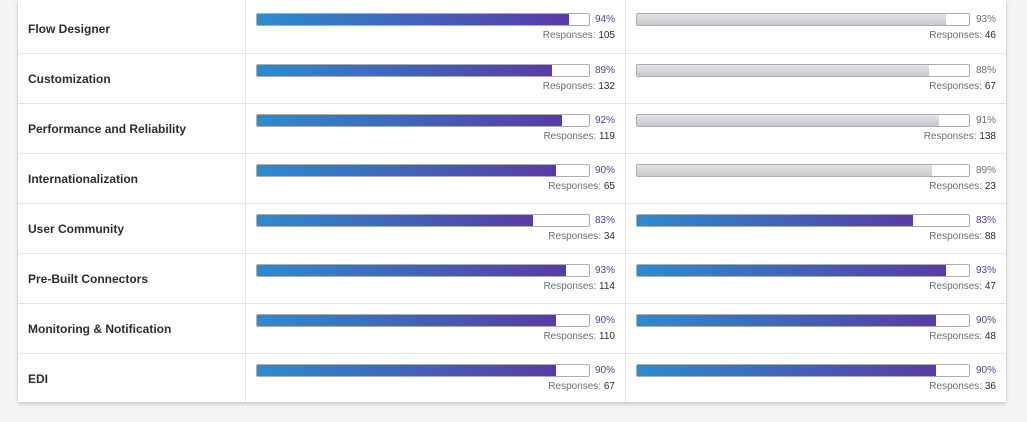 This screenshot has height=422, width=1027. I want to click on response-number: 132, so click(606, 86).